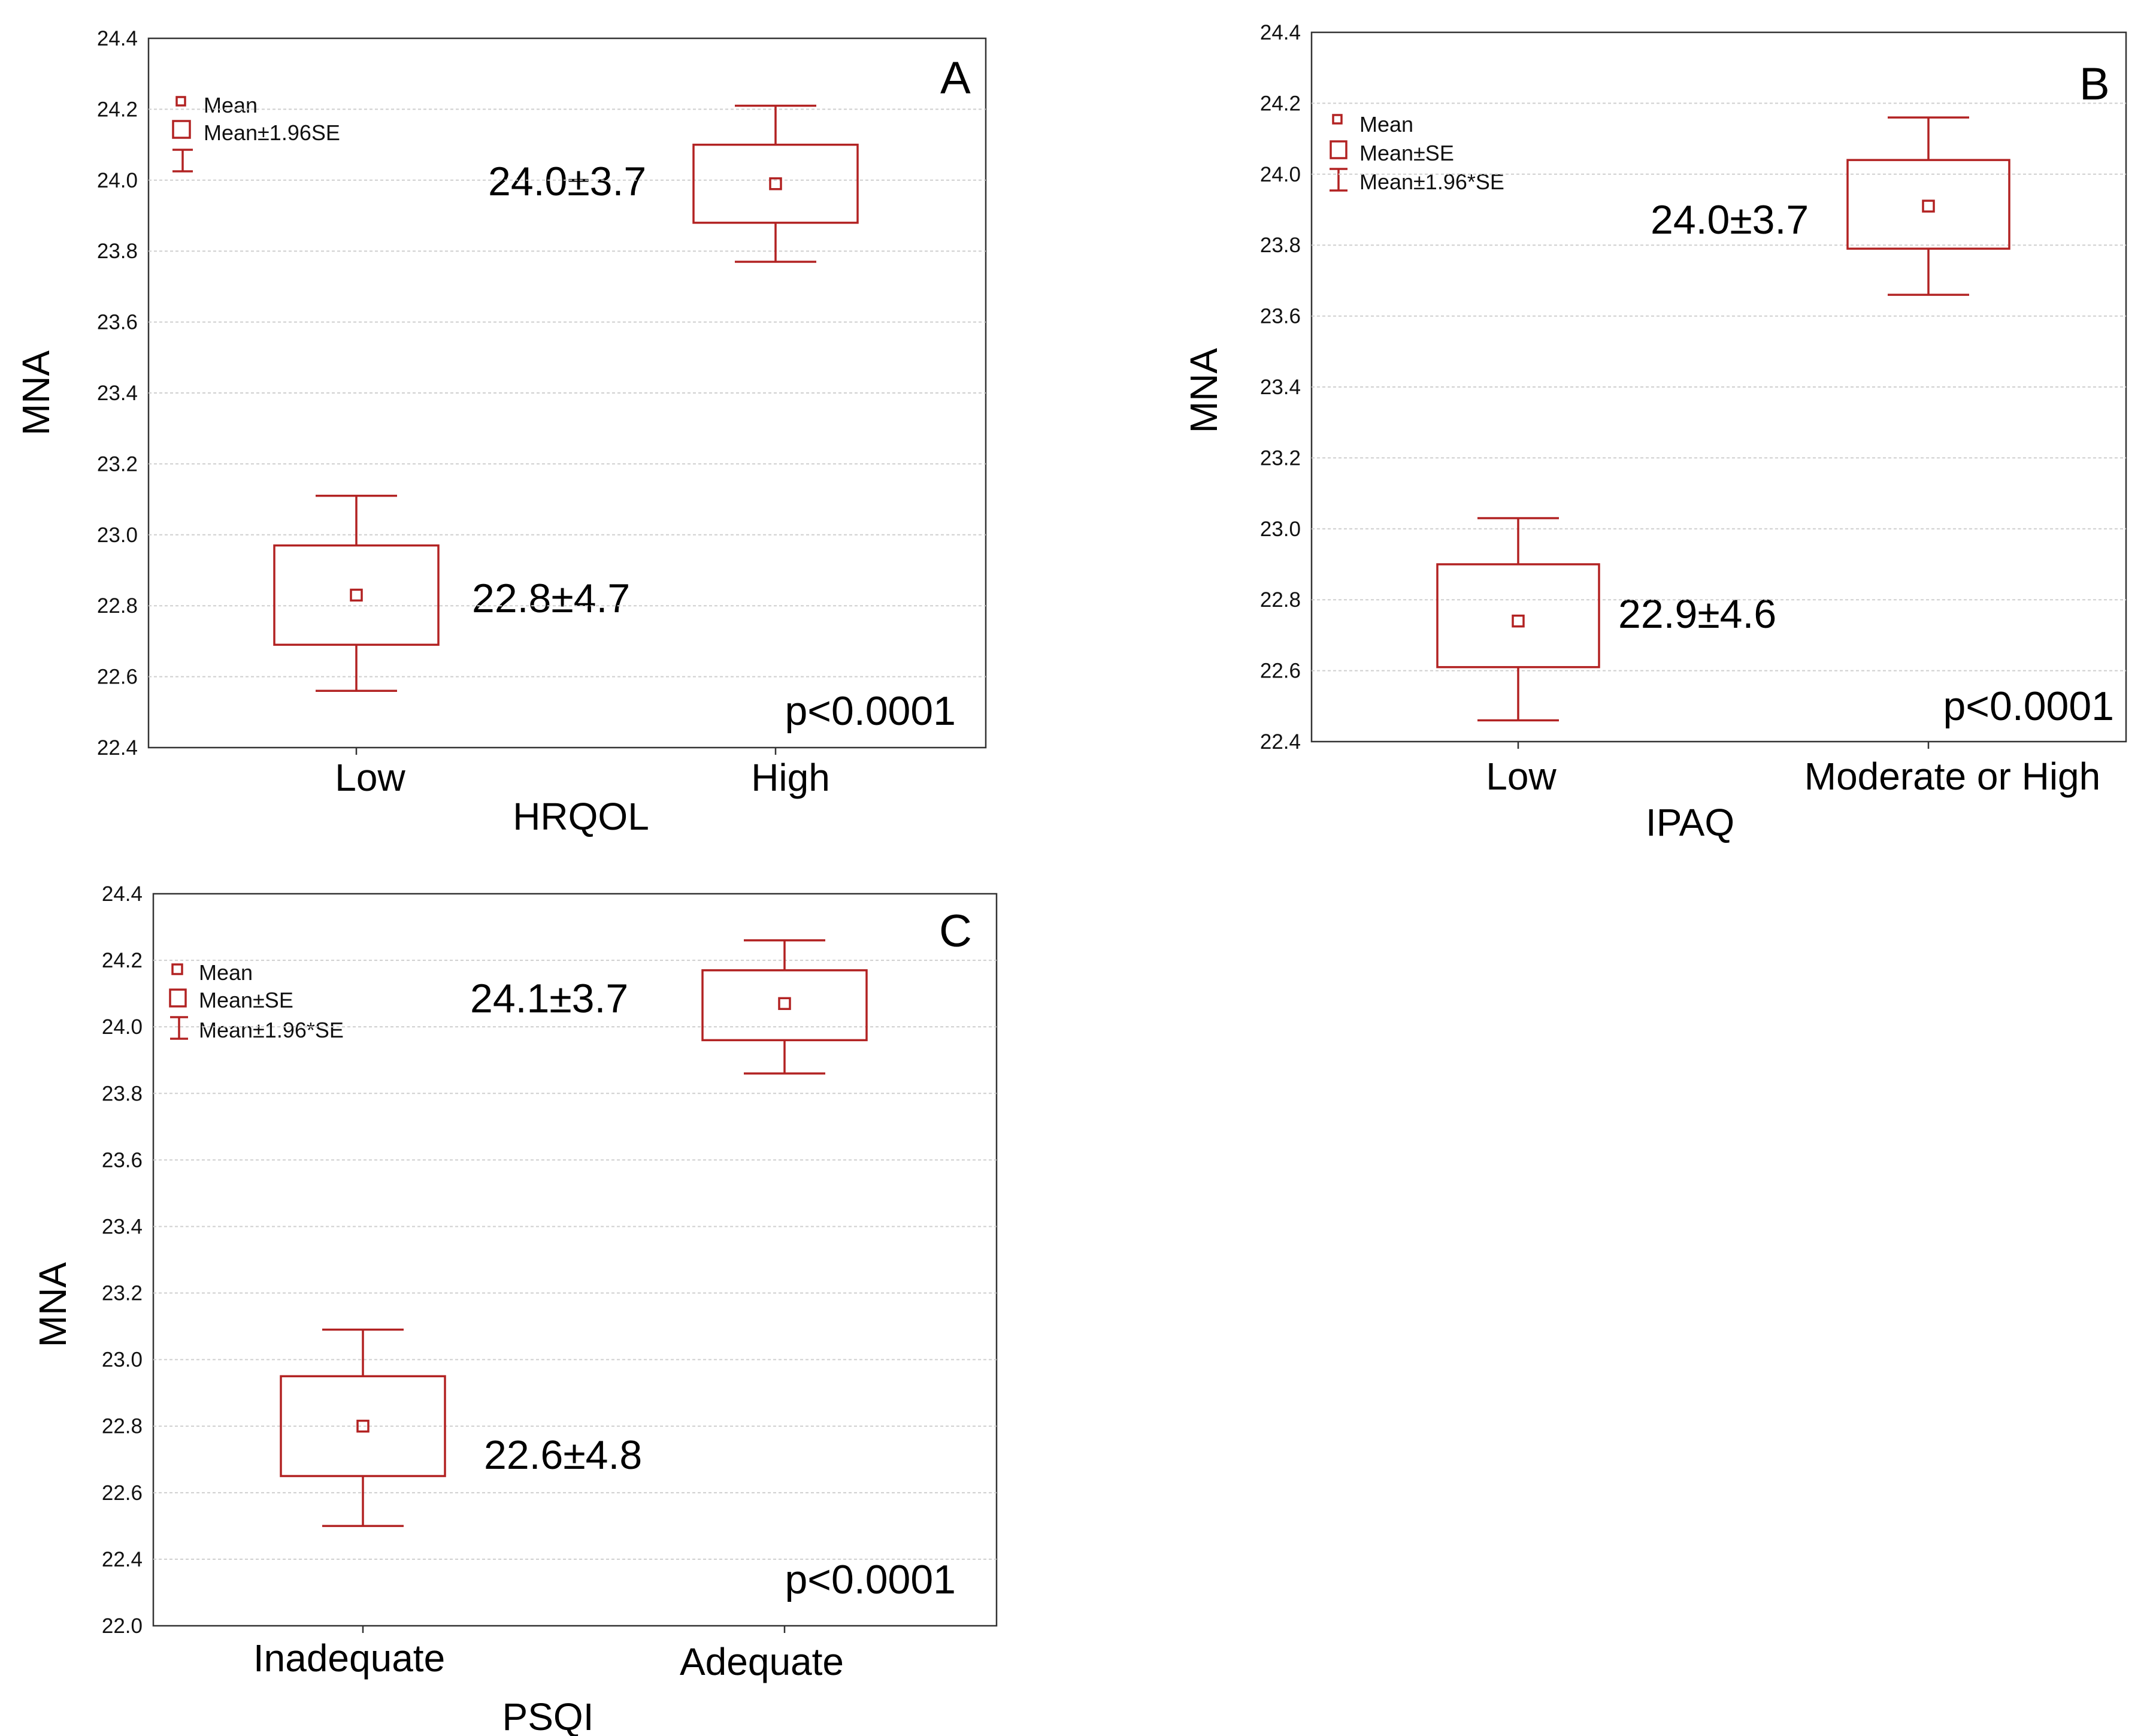  What do you see at coordinates (370, 777) in the screenshot?
I see `category-label-a-low: Low` at bounding box center [370, 777].